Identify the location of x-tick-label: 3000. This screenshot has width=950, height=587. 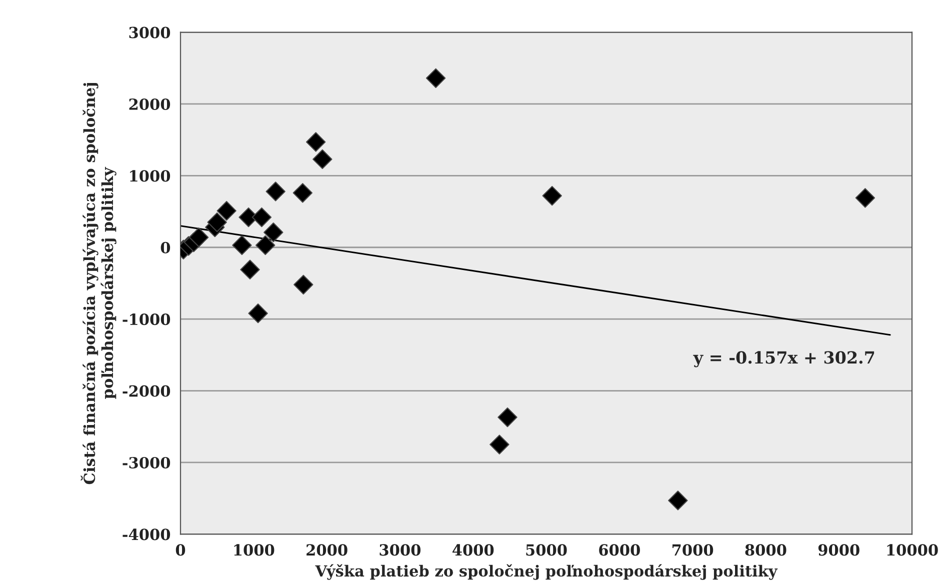
(400, 550).